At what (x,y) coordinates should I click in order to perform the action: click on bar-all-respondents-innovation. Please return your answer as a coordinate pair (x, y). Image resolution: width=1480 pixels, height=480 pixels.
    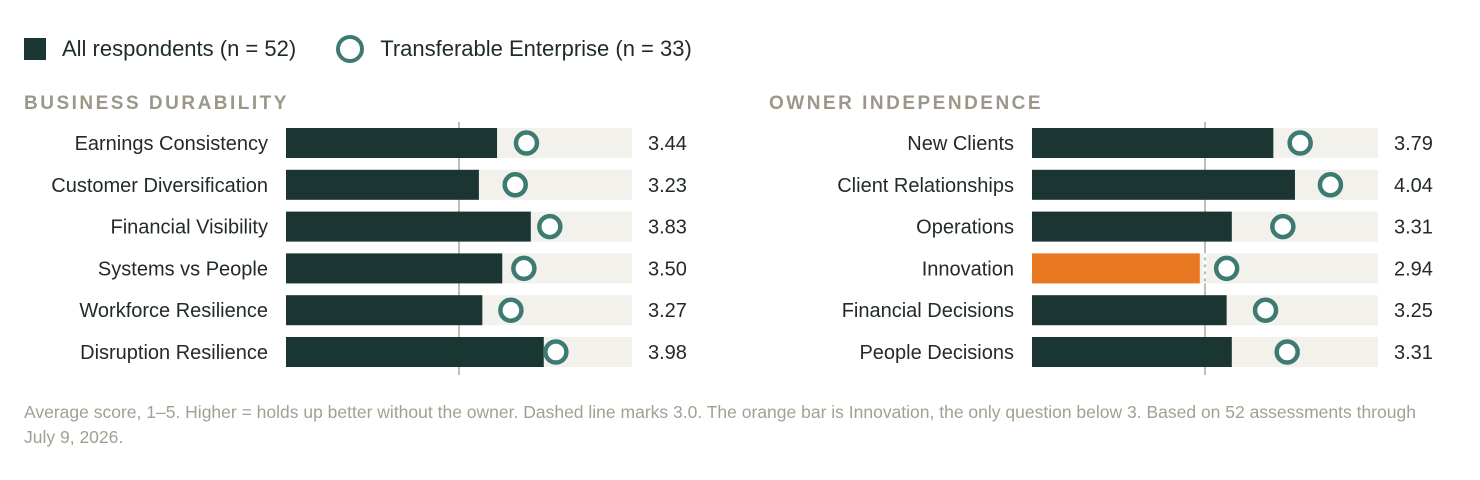
    Looking at the image, I should click on (1116, 268).